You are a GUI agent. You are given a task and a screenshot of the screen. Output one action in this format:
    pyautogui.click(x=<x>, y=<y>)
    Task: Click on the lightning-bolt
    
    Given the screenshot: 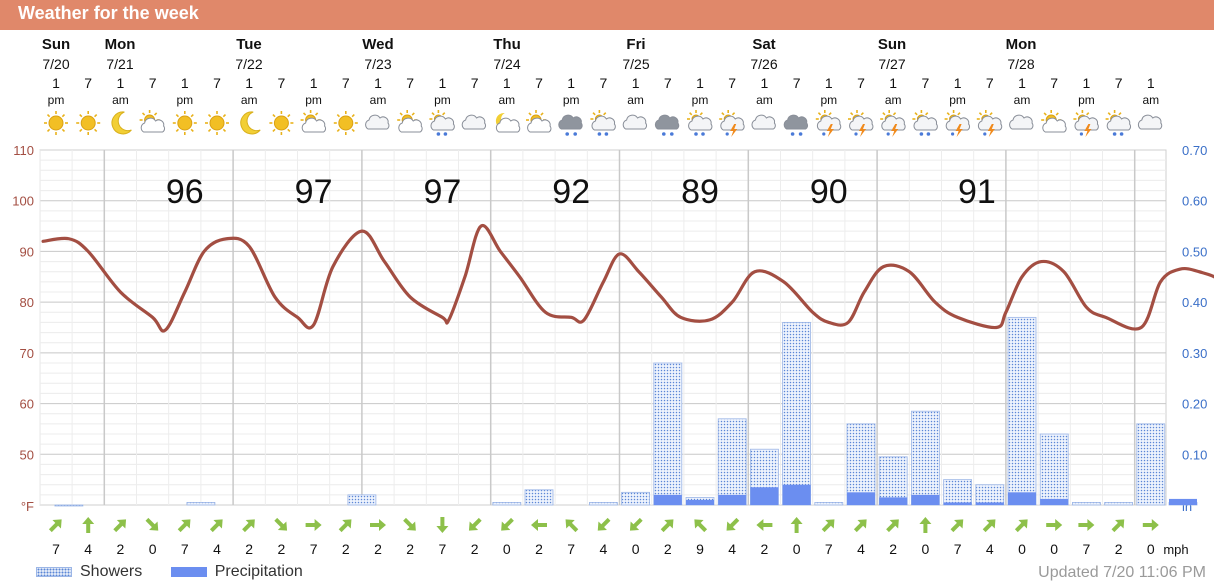 What is the action you would take?
    pyautogui.click(x=991, y=130)
    